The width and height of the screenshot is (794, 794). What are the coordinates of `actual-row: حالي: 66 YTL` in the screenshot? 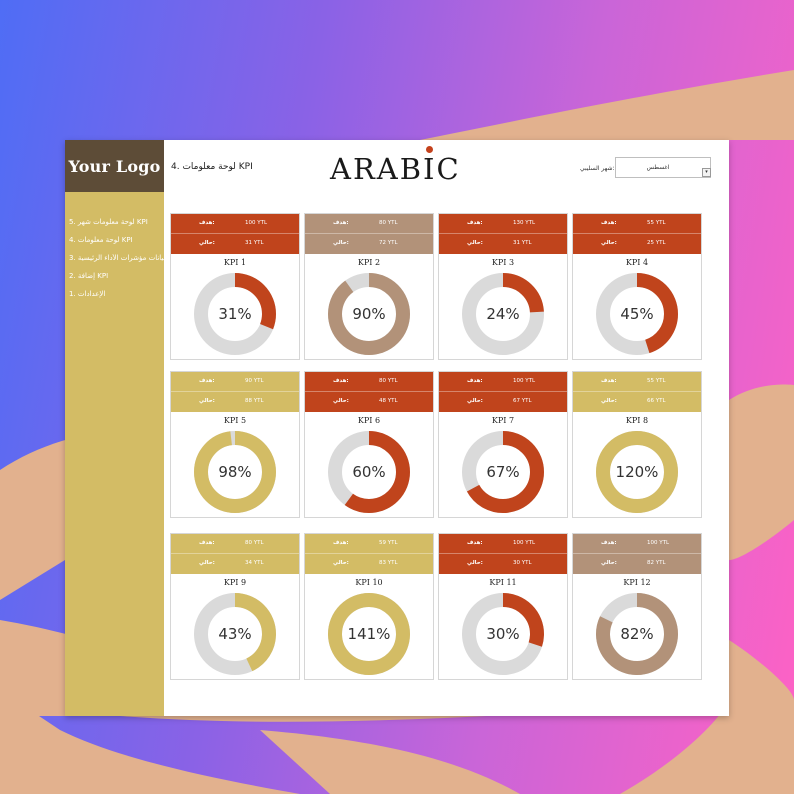 It's located at (637, 402).